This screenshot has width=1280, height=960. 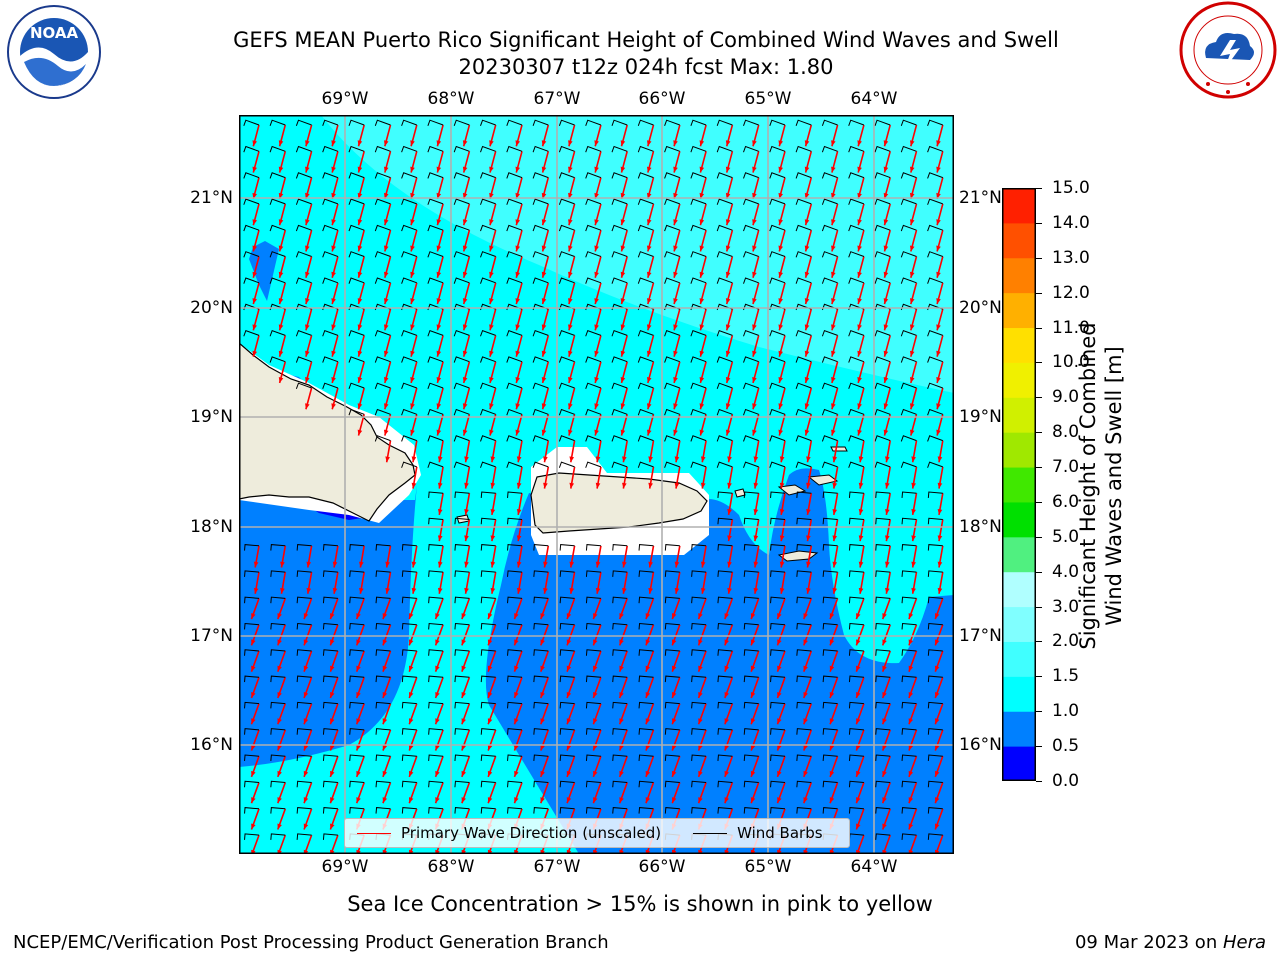 I want to click on lon-tick-bottom: 64°W, so click(x=874, y=867).